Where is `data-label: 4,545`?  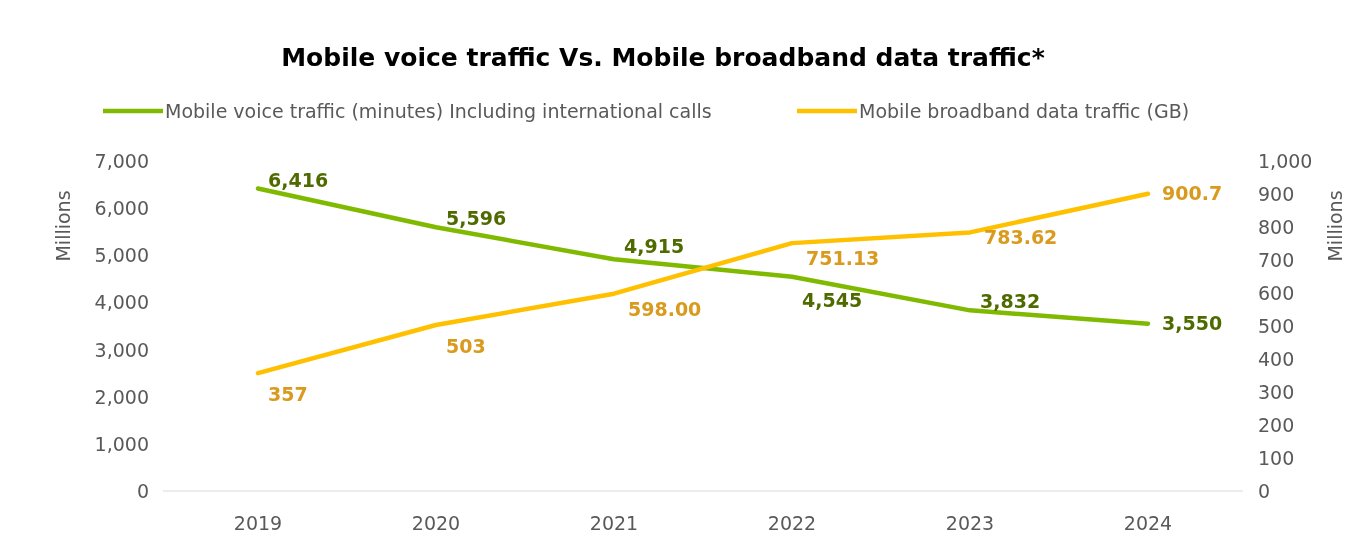
data-label: 4,545 is located at coordinates (832, 299).